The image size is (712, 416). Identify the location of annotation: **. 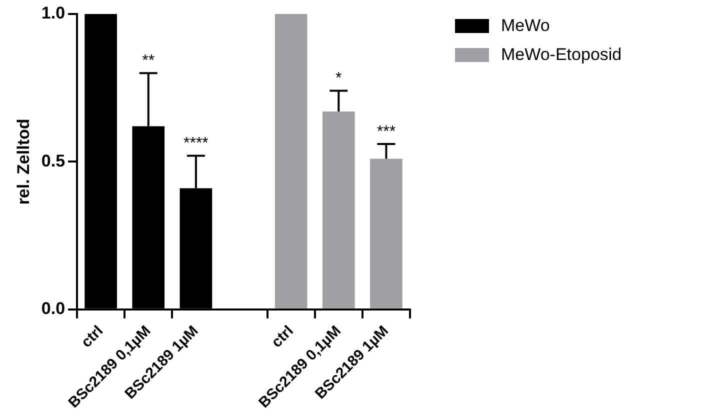
(148, 61).